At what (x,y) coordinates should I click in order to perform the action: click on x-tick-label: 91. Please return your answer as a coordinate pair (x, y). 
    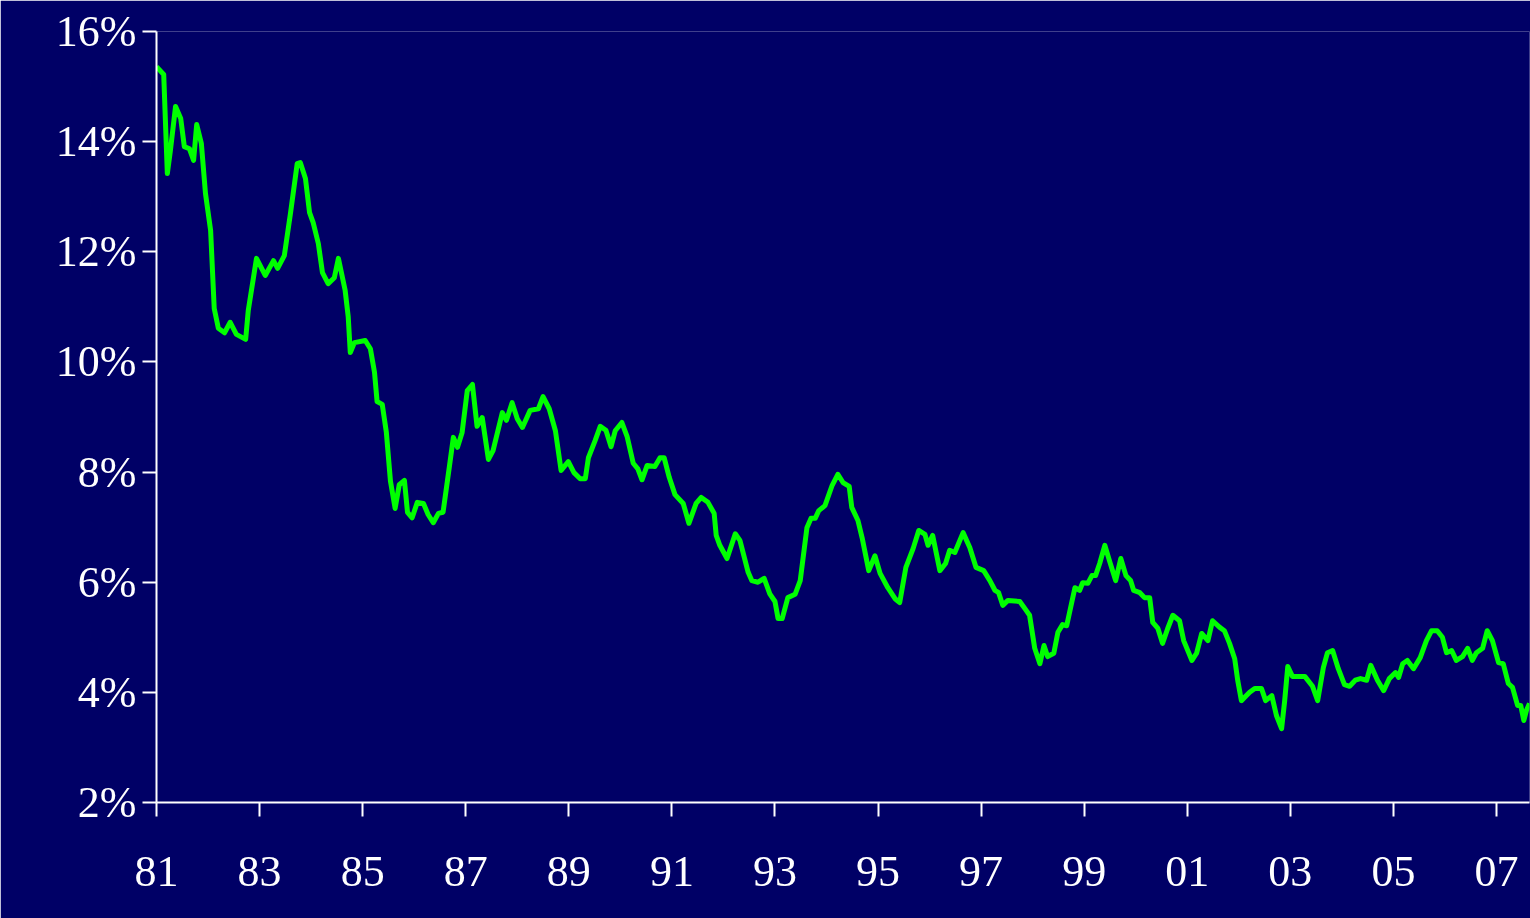
    Looking at the image, I should click on (671, 871).